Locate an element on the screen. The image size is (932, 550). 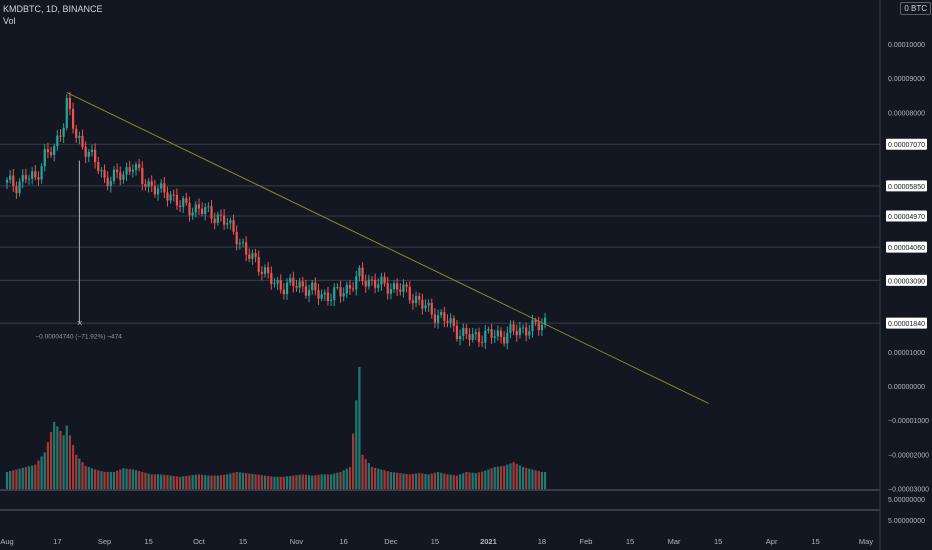
price-label-box is located at coordinates (906, 186).